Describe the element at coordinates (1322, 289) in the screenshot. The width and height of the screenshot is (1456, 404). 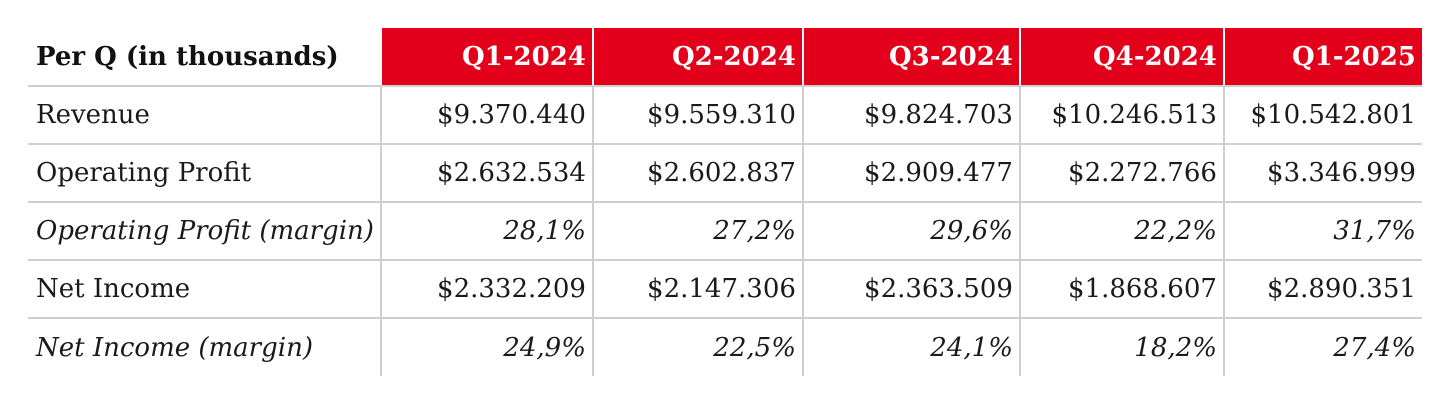
I see `table-cell: $2.890.351` at that location.